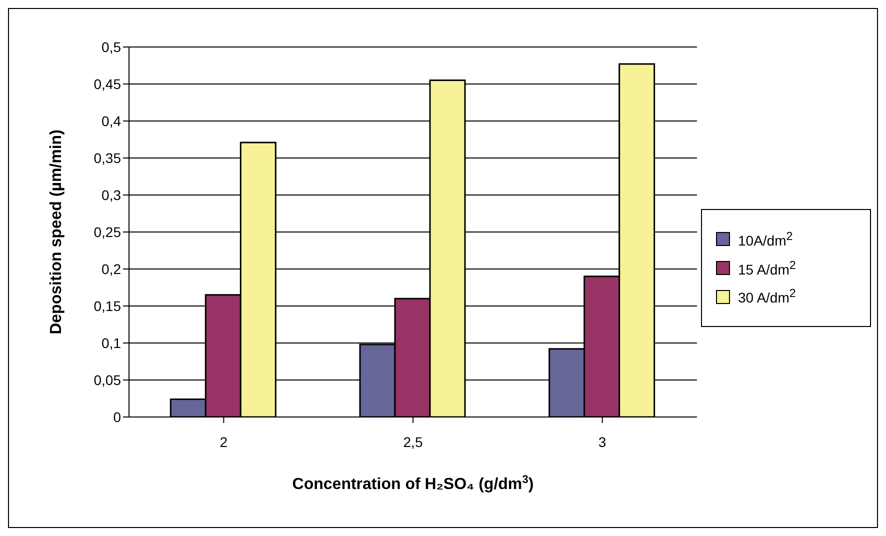 This screenshot has width=886, height=536. Describe the element at coordinates (767, 296) in the screenshot. I see `legend-label: 30 A/dm$^{2}$` at that location.